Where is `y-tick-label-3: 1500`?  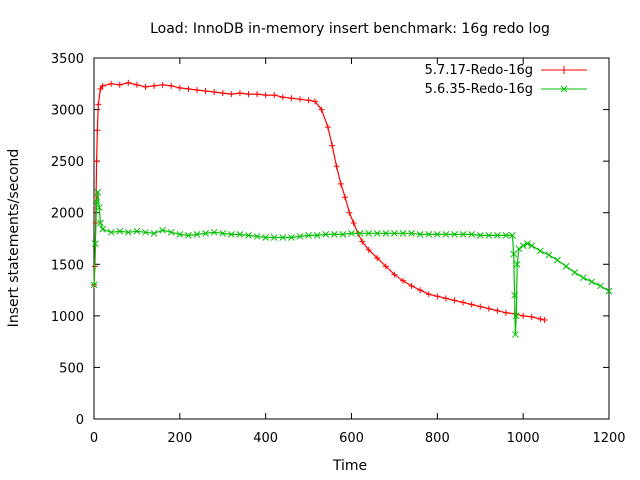
y-tick-label-3: 1500 is located at coordinates (67, 265).